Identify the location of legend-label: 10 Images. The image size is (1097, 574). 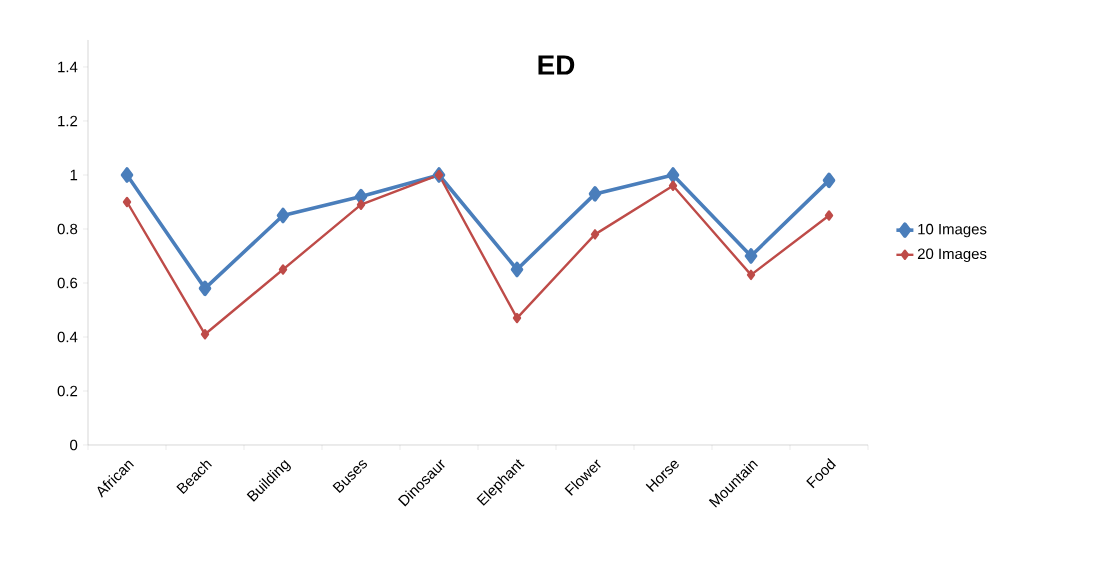
(952, 230).